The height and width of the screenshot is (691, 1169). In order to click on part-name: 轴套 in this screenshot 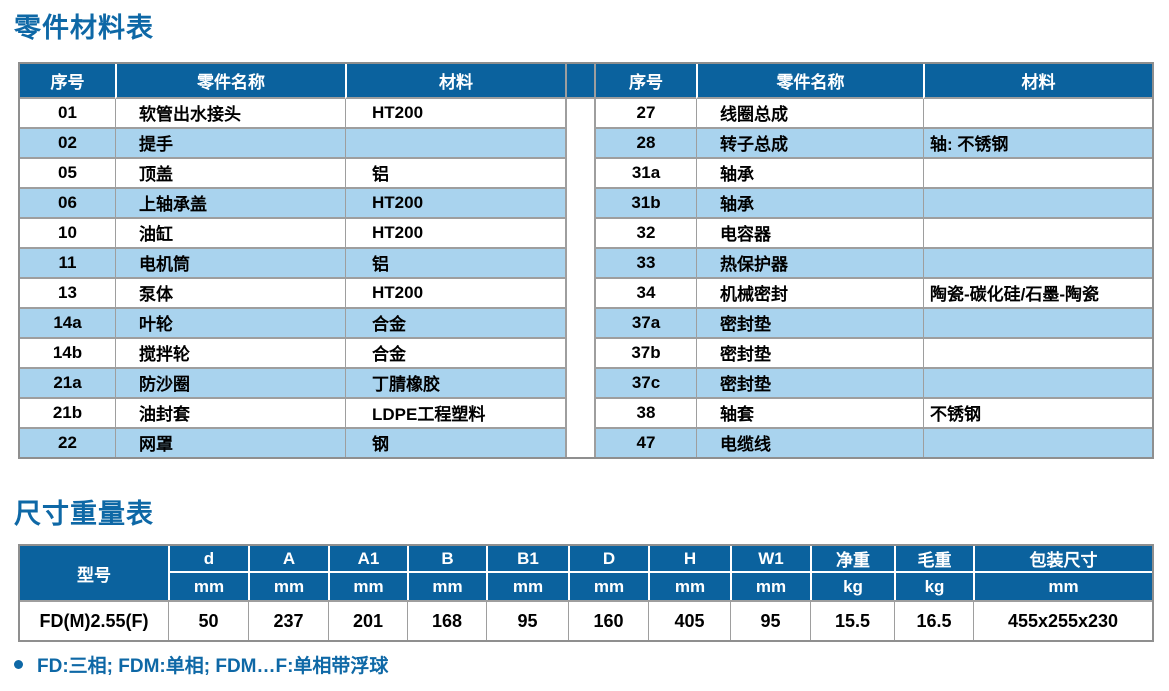, I will do `click(809, 411)`.